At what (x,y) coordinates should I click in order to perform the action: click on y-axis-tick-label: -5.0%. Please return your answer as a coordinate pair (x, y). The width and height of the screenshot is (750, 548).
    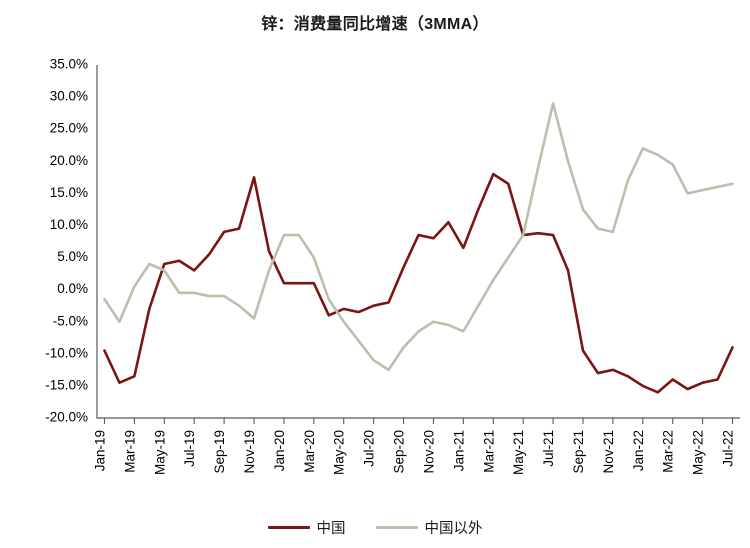
    Looking at the image, I should click on (70, 320).